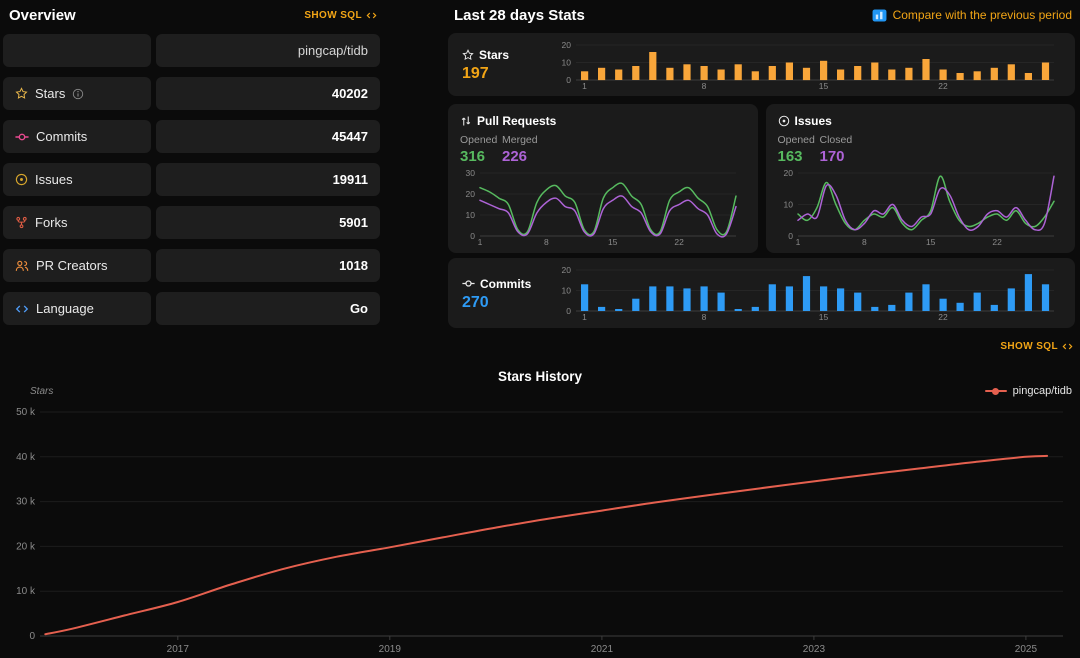 The width and height of the screenshot is (1080, 658). What do you see at coordinates (390, 649) in the screenshot?
I see `svg-text: 2019` at bounding box center [390, 649].